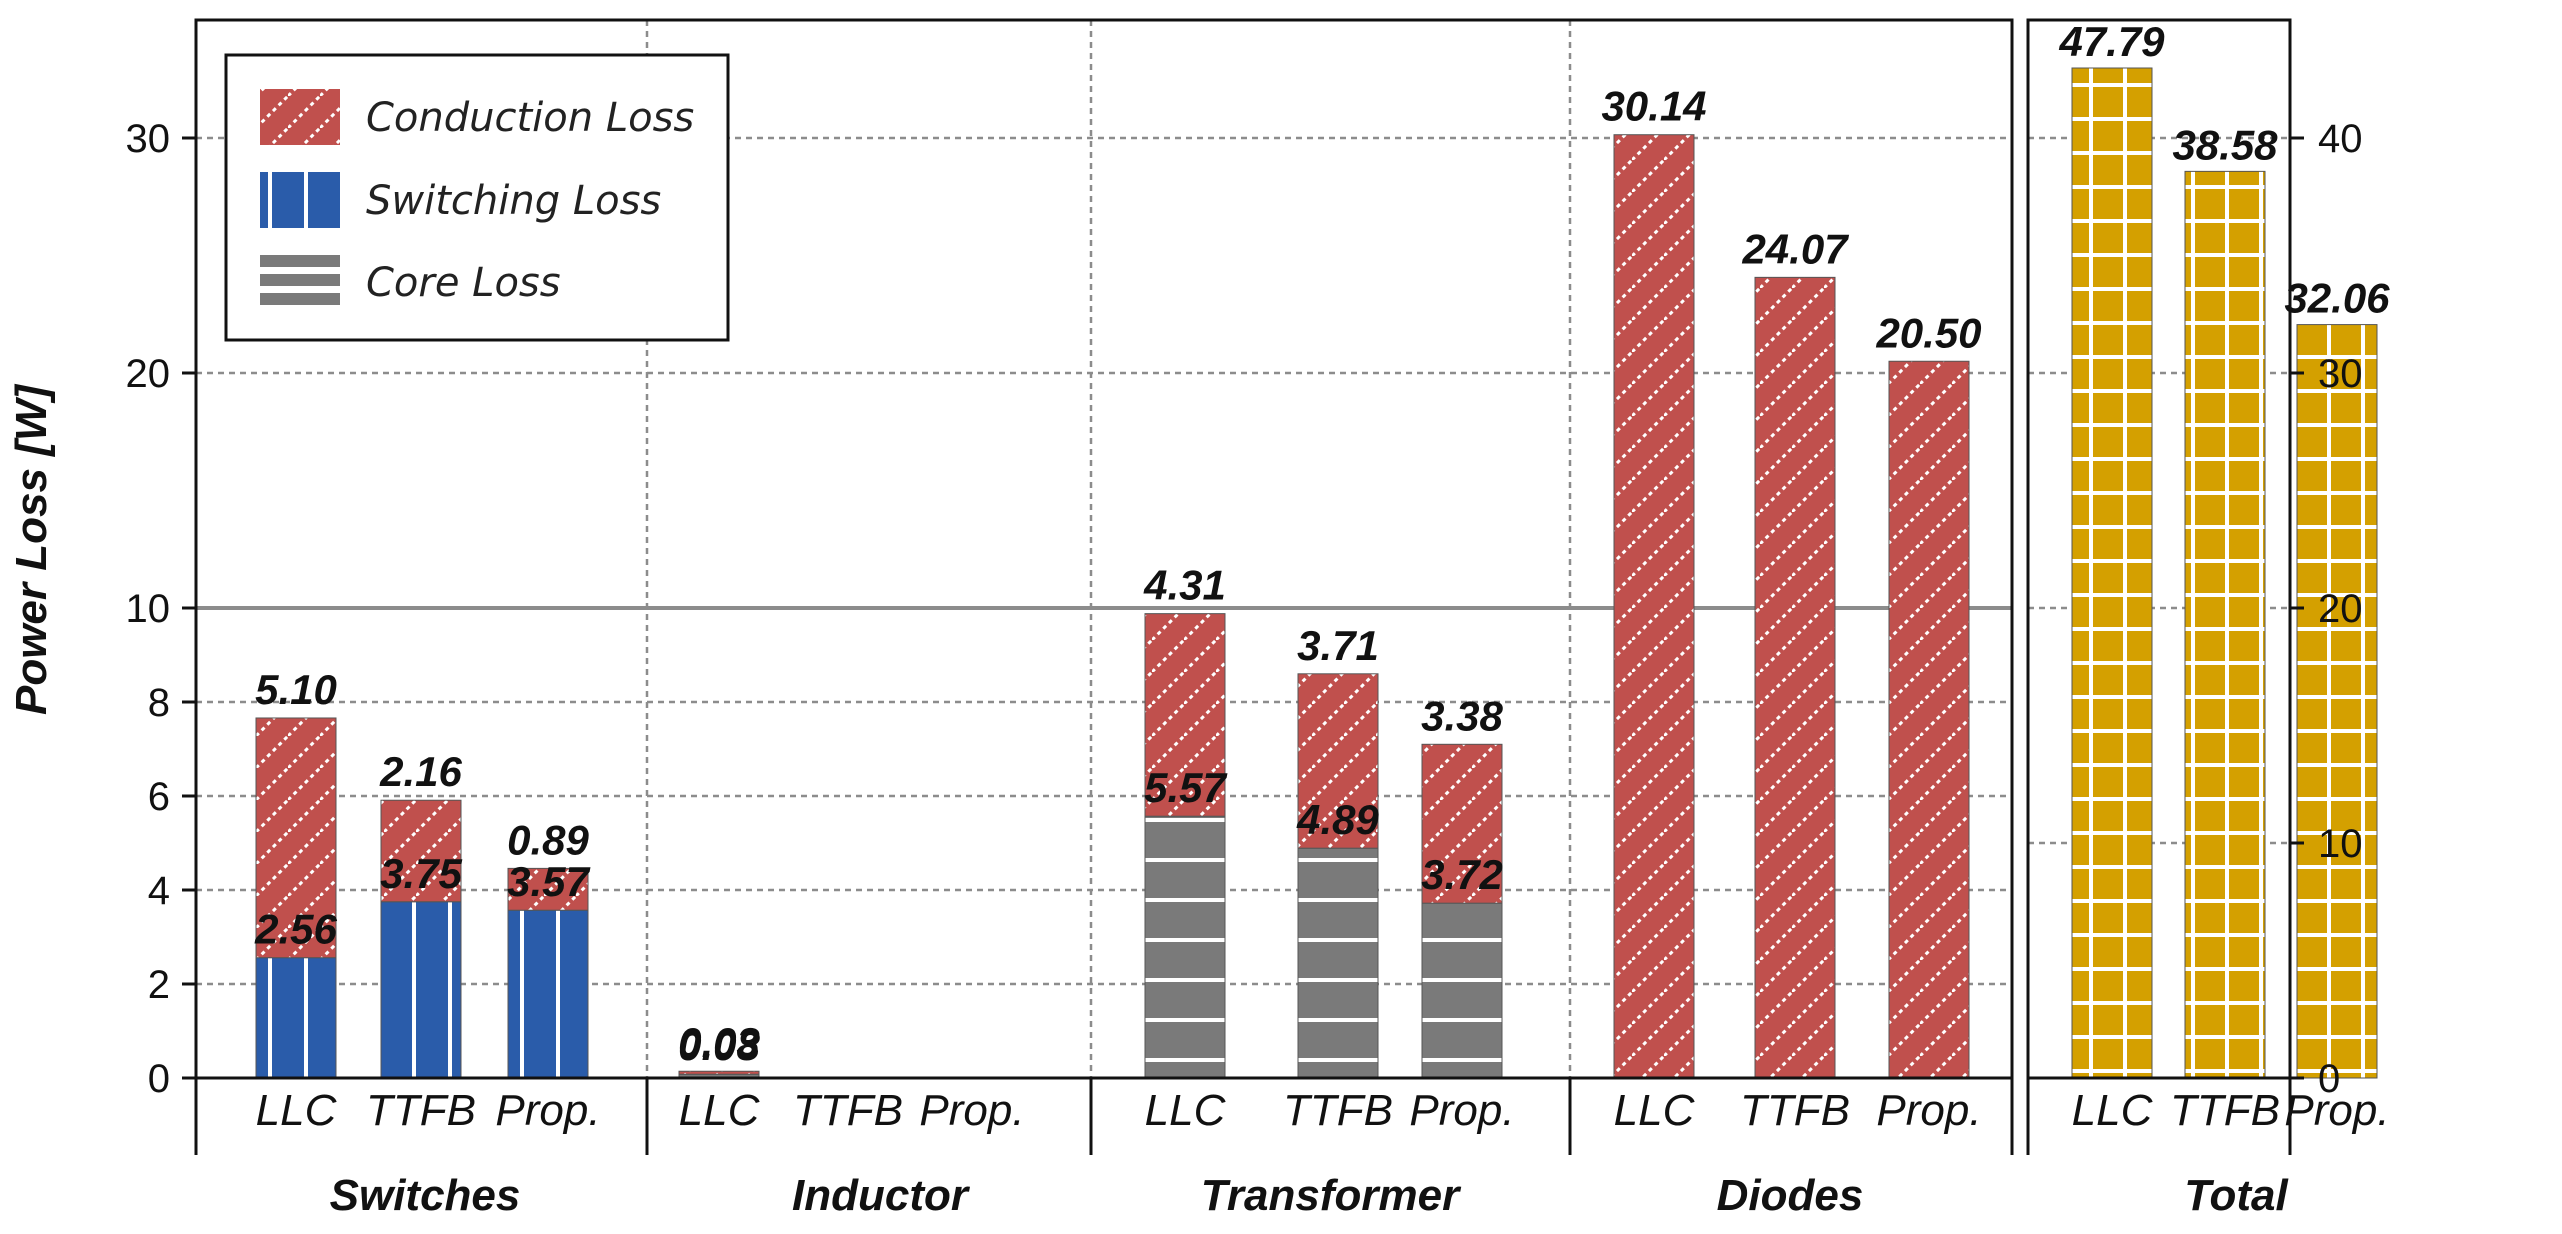  Describe the element at coordinates (881, 1195) in the screenshot. I see `group-label: Inductor` at that location.